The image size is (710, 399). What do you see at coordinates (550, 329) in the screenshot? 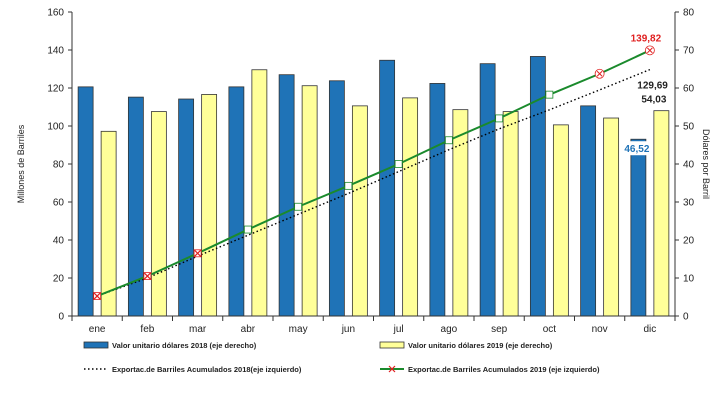
I see `x-tick-label: oct` at bounding box center [550, 329].